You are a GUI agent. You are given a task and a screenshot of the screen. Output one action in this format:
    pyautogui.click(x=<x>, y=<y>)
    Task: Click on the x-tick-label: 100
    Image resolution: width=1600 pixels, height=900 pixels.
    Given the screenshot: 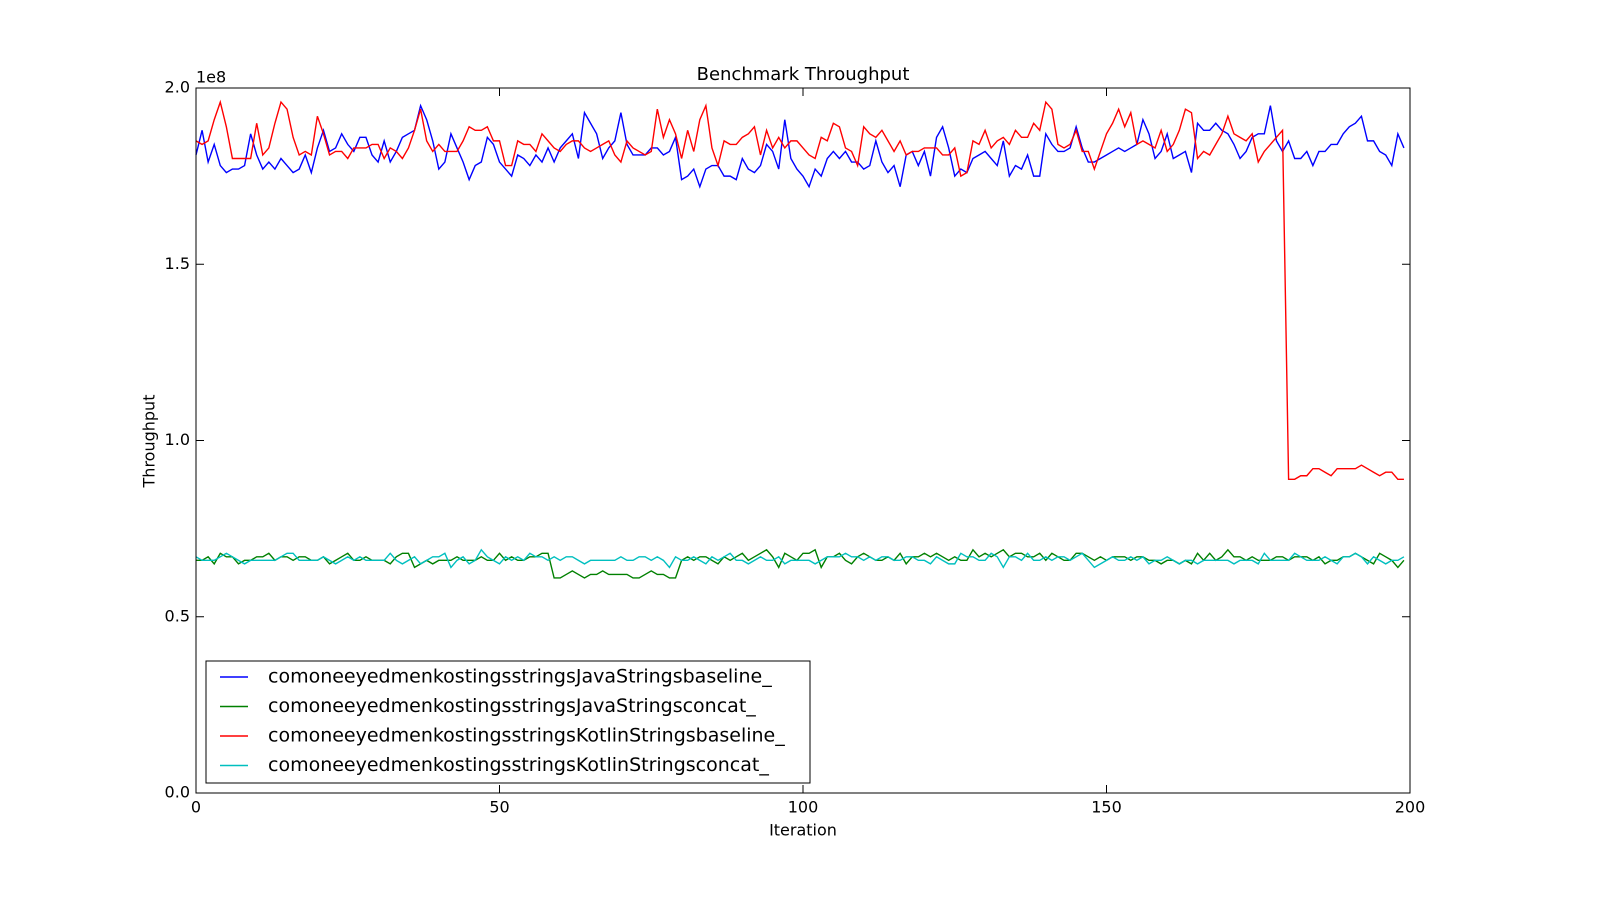 What is the action you would take?
    pyautogui.click(x=803, y=807)
    